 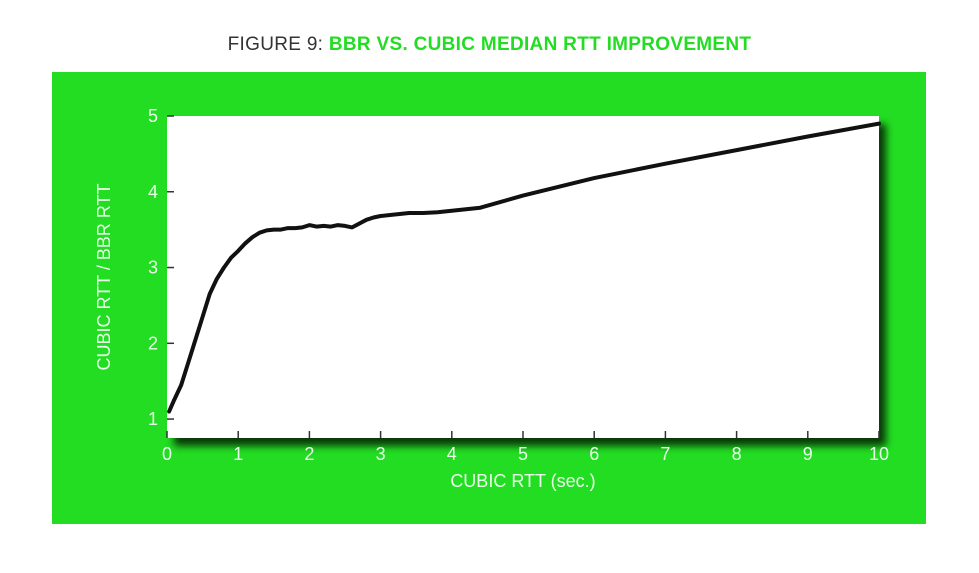 What do you see at coordinates (275, 44) in the screenshot?
I see `chart-title-lead: FIGURE 9:` at bounding box center [275, 44].